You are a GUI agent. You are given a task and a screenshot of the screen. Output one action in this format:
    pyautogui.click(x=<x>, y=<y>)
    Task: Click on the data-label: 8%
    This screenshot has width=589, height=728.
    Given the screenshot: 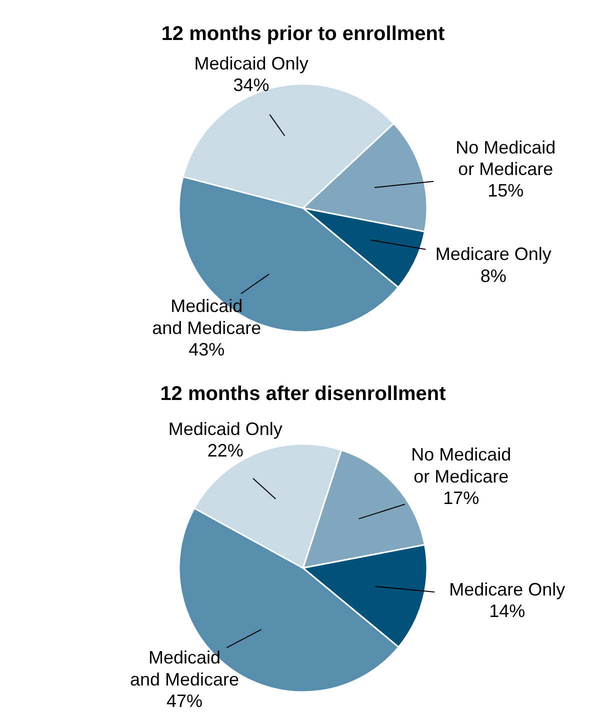 What is the action you would take?
    pyautogui.click(x=493, y=276)
    